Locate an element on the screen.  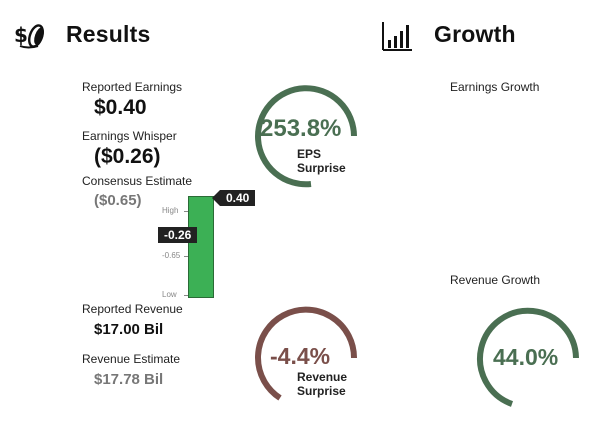
revenue-growth-arc is located at coordinates (528, 357).